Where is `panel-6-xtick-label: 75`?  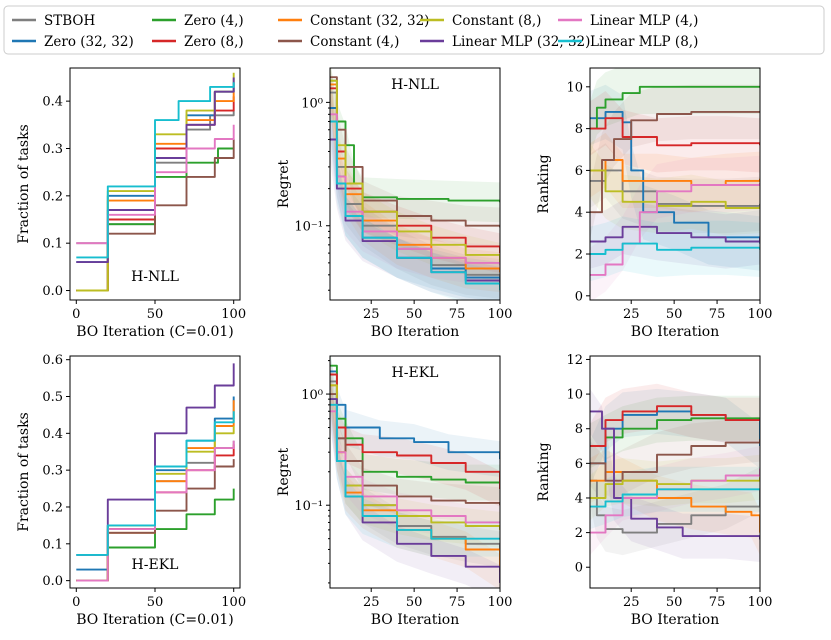 panel-6-xtick-label: 75 is located at coordinates (717, 602).